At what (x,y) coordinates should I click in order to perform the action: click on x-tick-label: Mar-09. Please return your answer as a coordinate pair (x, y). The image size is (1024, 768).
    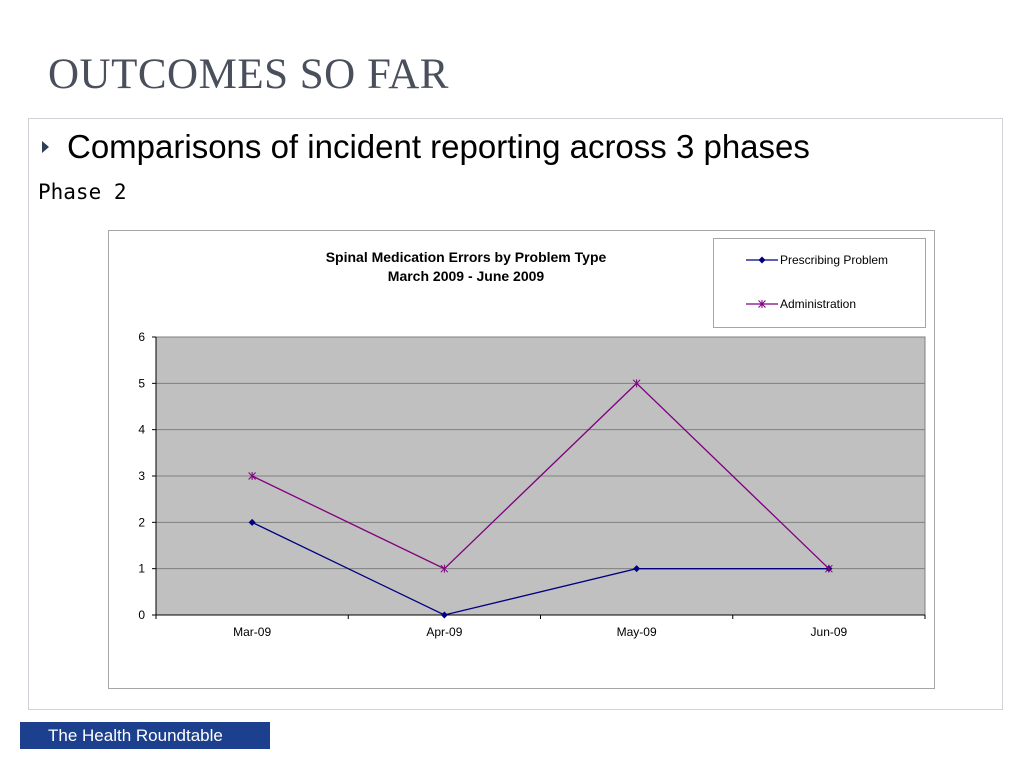
    Looking at the image, I should click on (252, 632).